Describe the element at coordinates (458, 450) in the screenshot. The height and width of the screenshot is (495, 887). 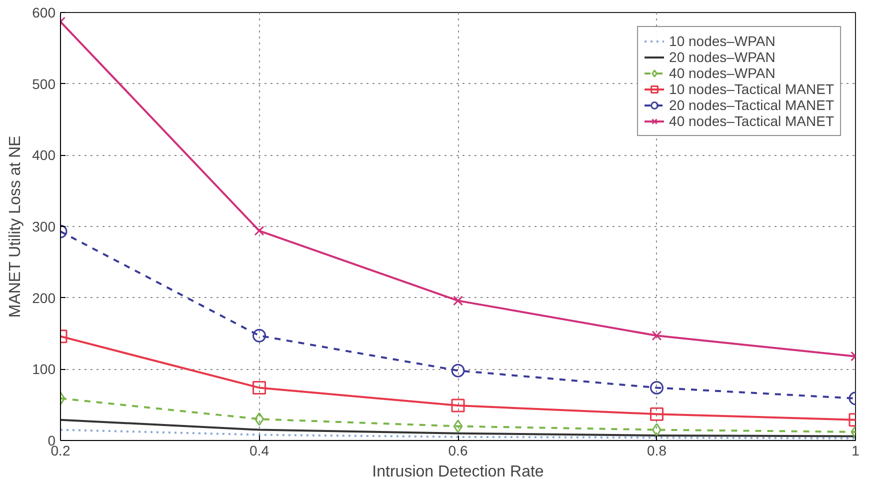
I see `x-tick-label: 0.6` at that location.